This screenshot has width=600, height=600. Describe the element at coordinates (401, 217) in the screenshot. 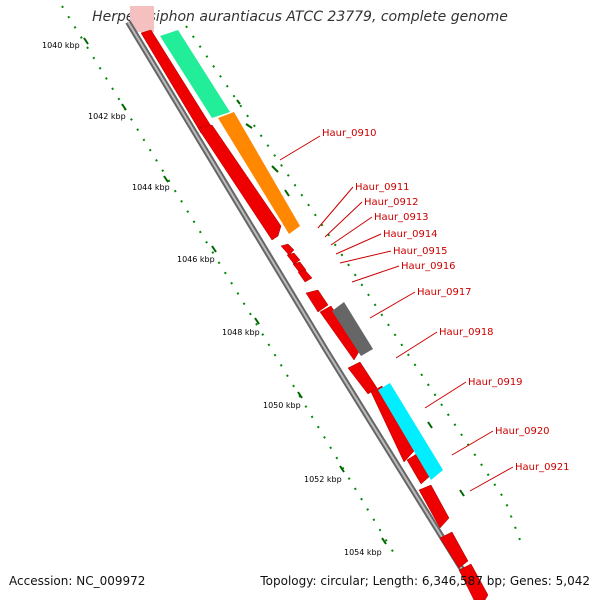

I see `gene-label-haur-0913: Haur_0913` at that location.